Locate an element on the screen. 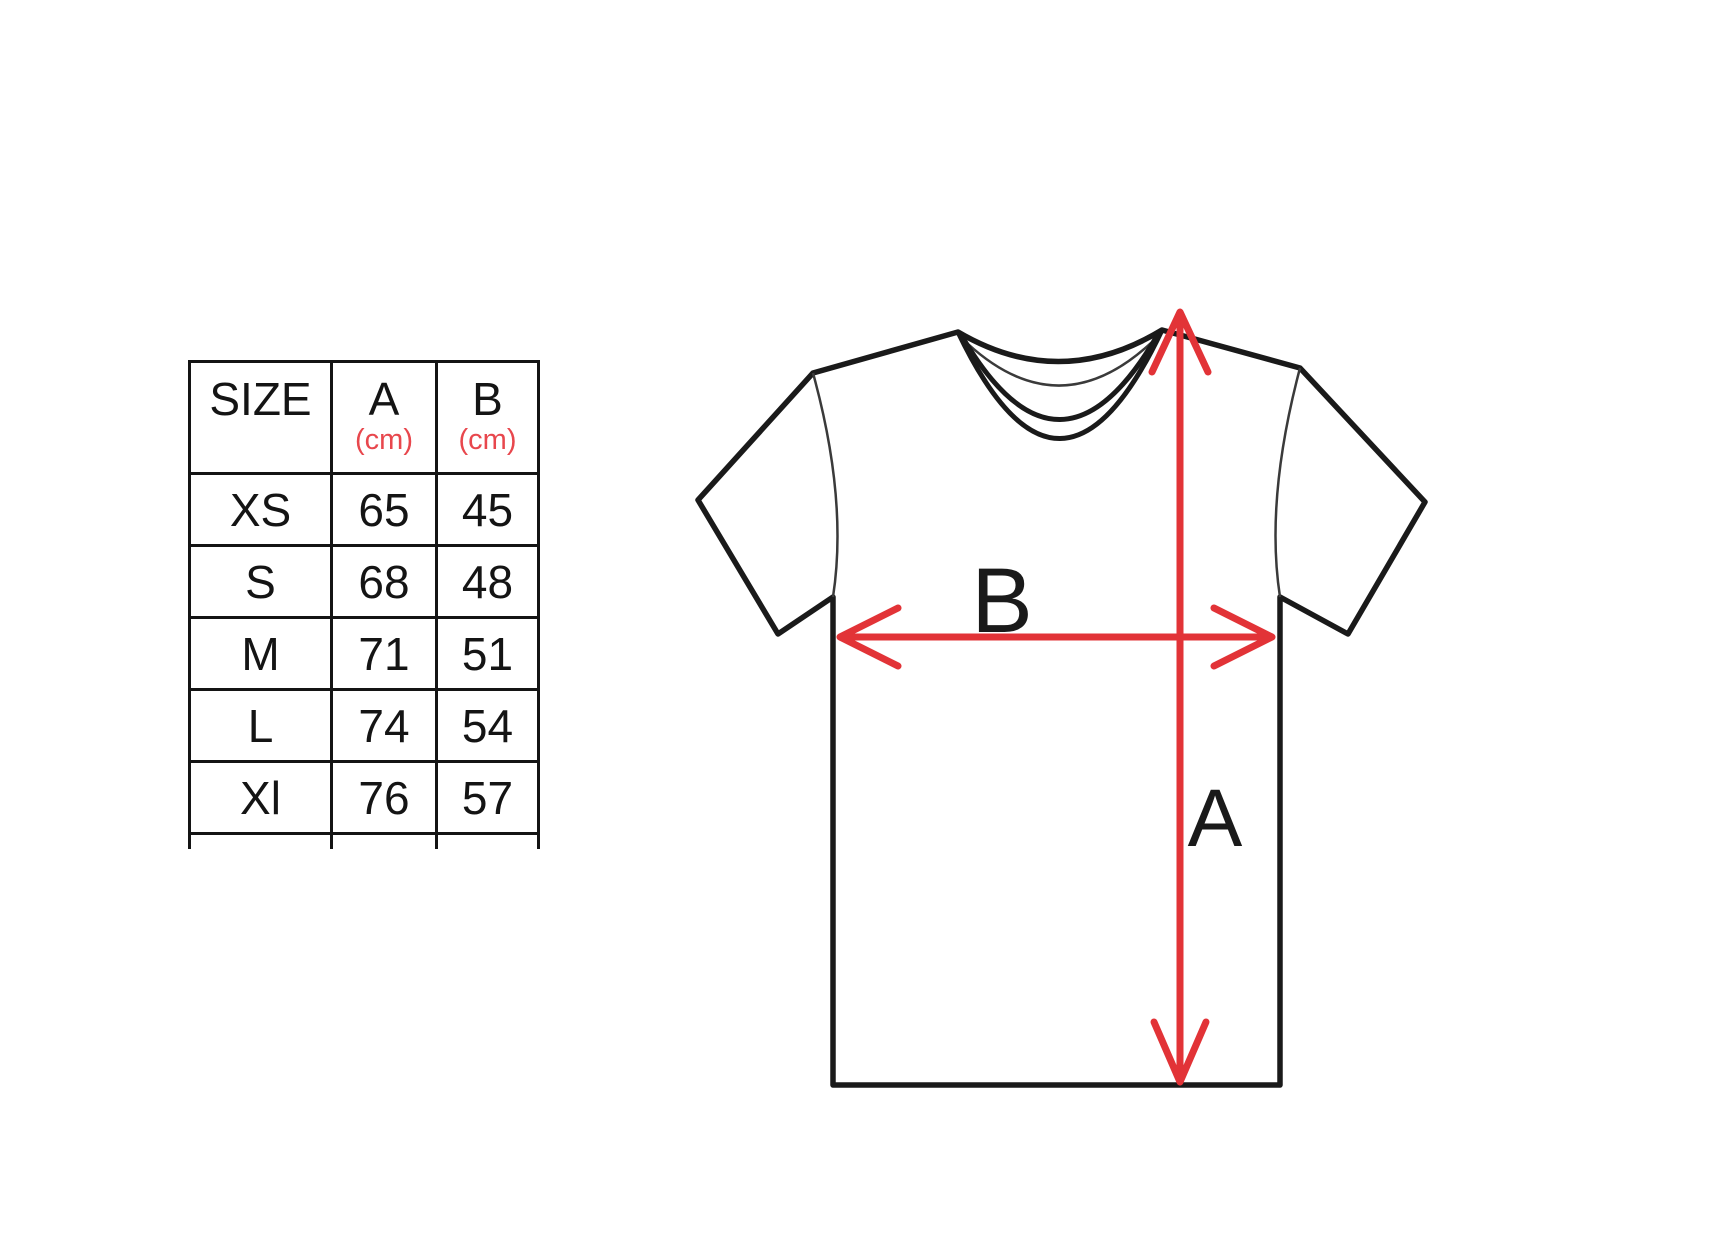 The height and width of the screenshot is (1249, 1712). size-cell: S is located at coordinates (260, 581).